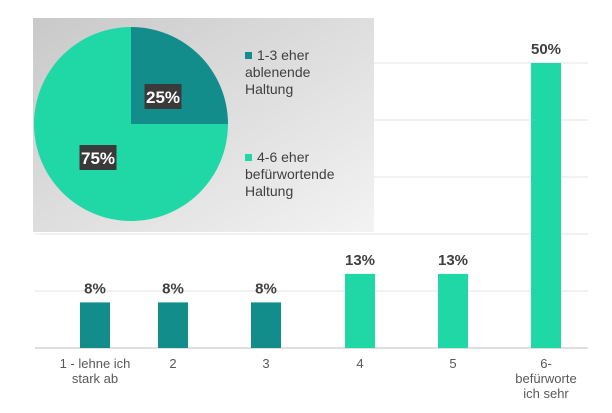 The width and height of the screenshot is (612, 413). I want to click on category-label: 4, so click(359, 363).